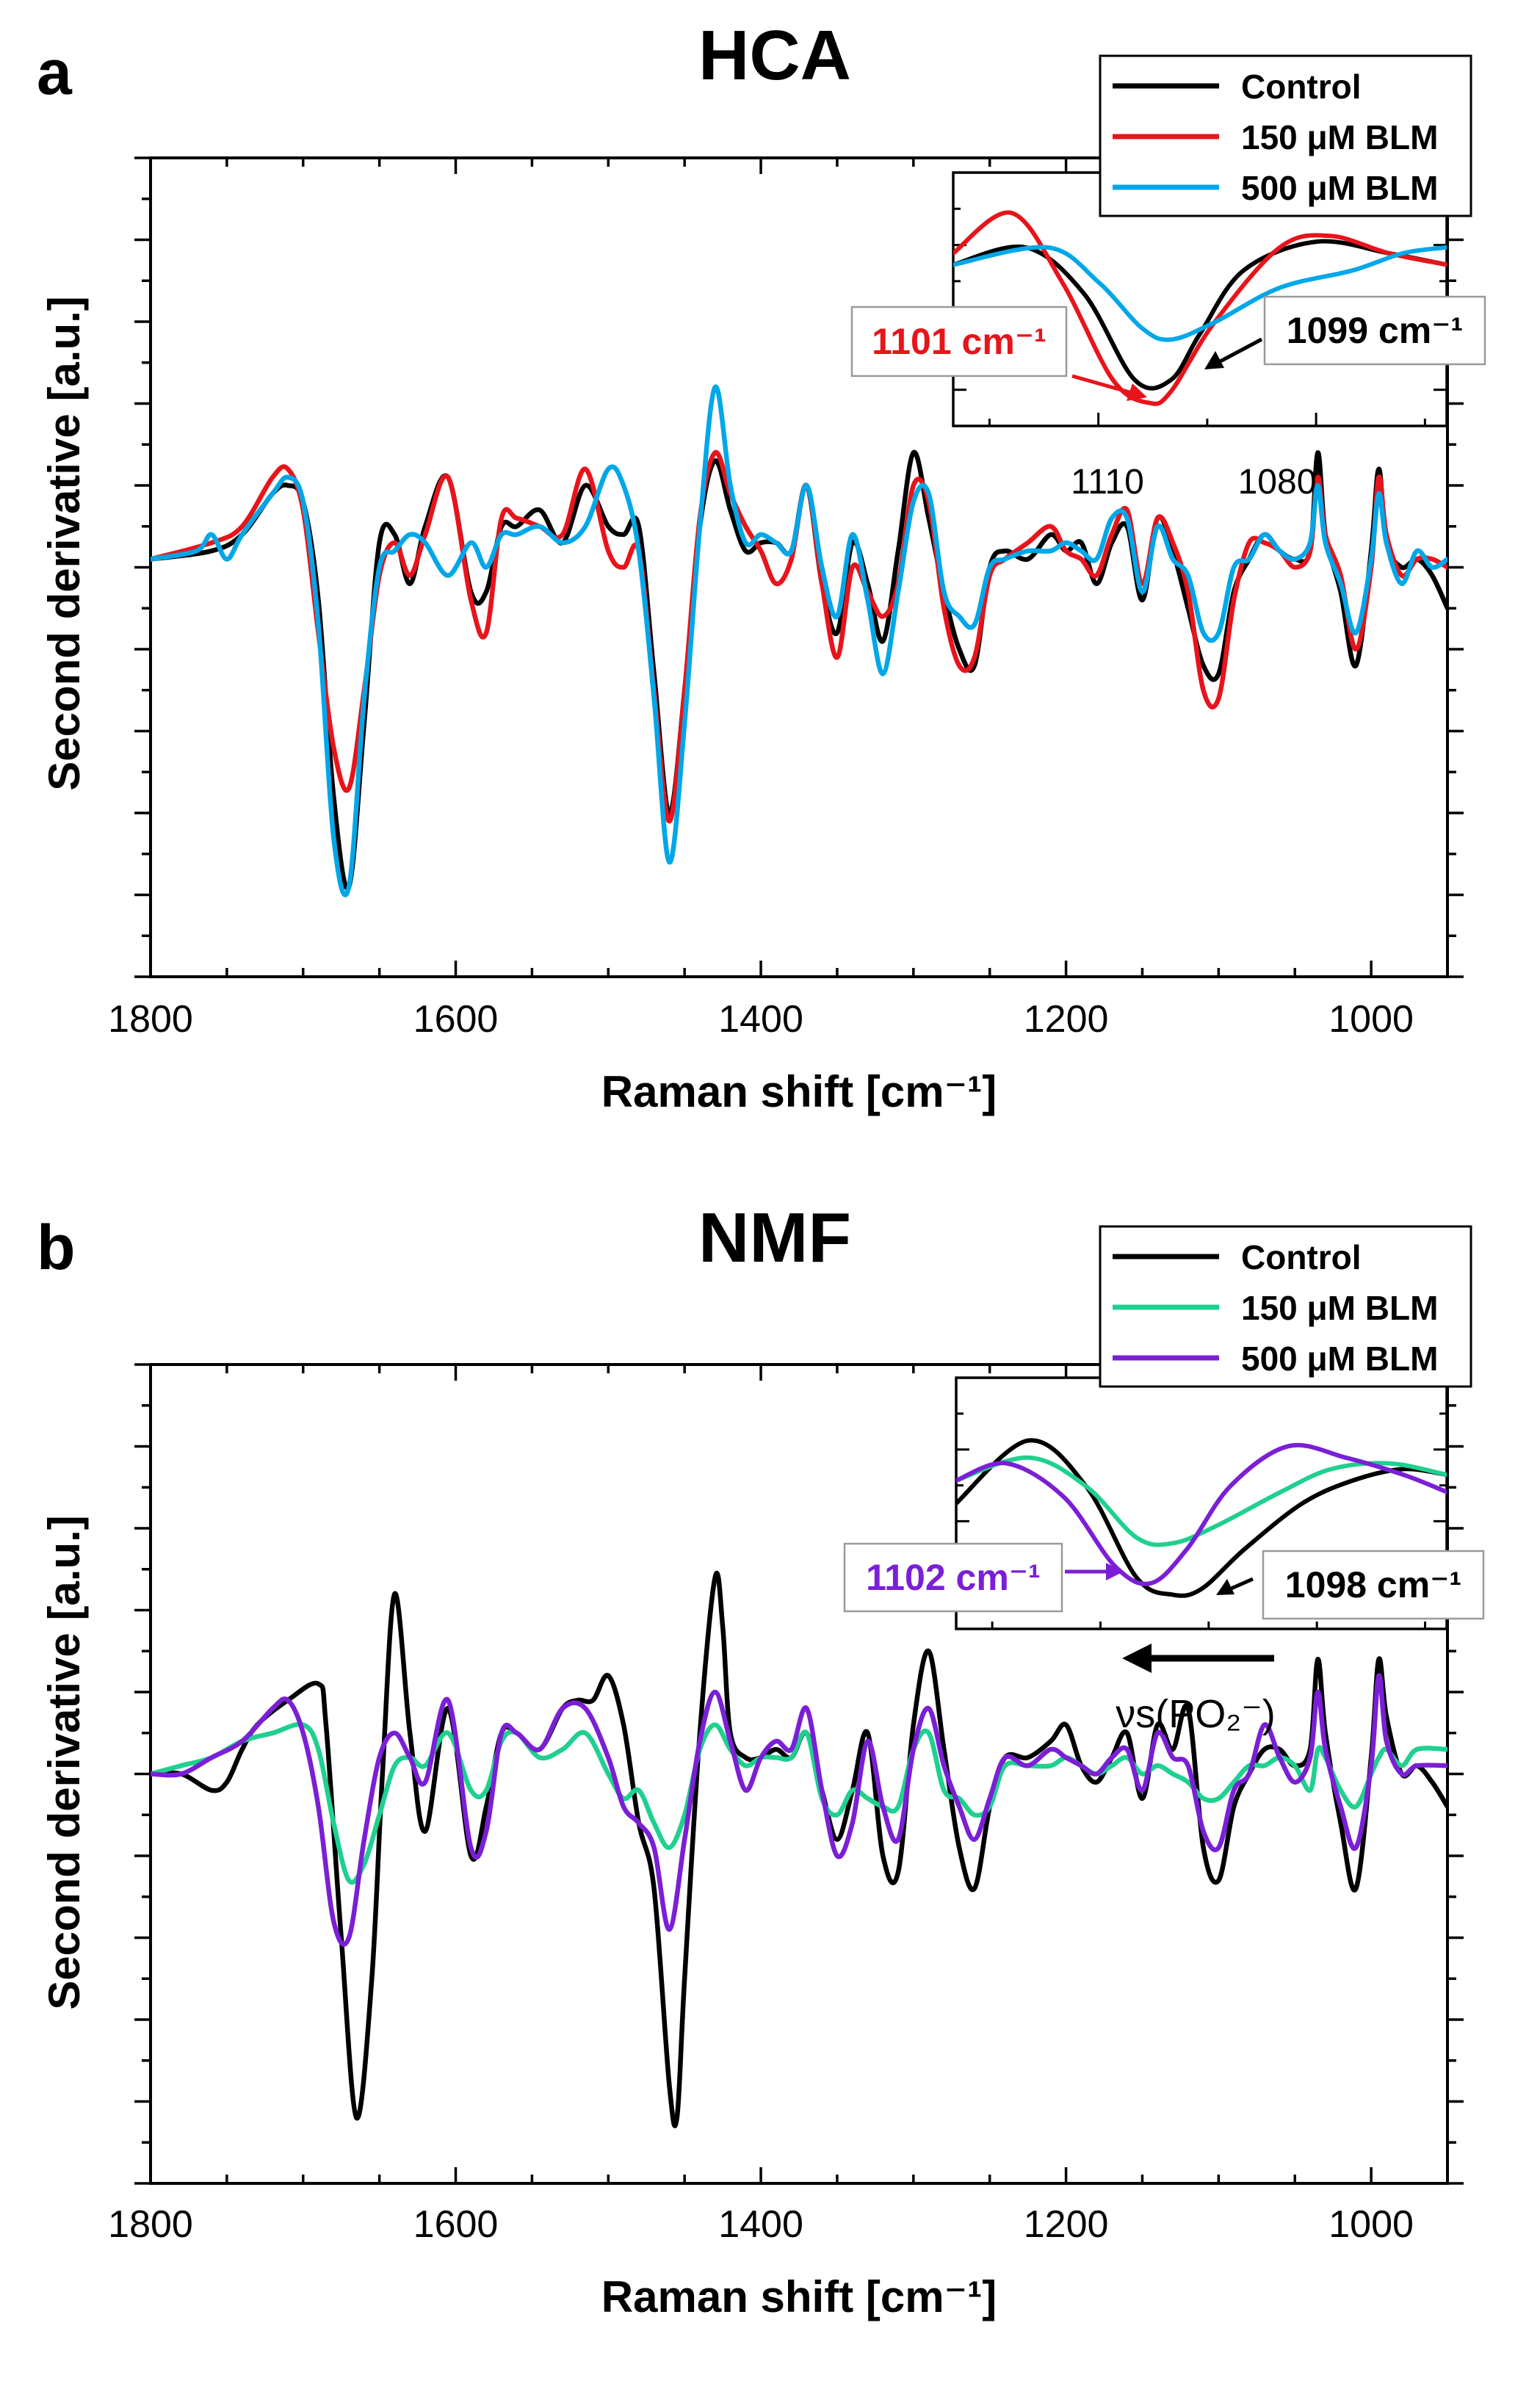 This screenshot has height=2389, width=1540. What do you see at coordinates (1107, 482) in the screenshot?
I see `inset-tick-label: 1110` at bounding box center [1107, 482].